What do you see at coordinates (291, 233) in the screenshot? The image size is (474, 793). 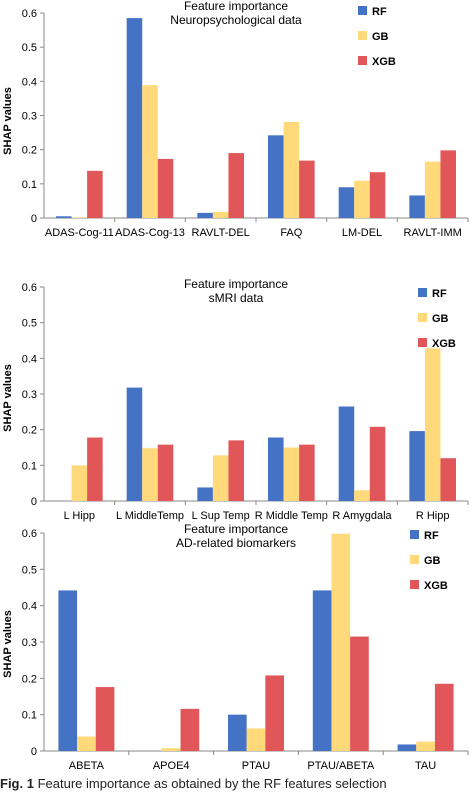 I see `x-tick-label: FAQ` at bounding box center [291, 233].